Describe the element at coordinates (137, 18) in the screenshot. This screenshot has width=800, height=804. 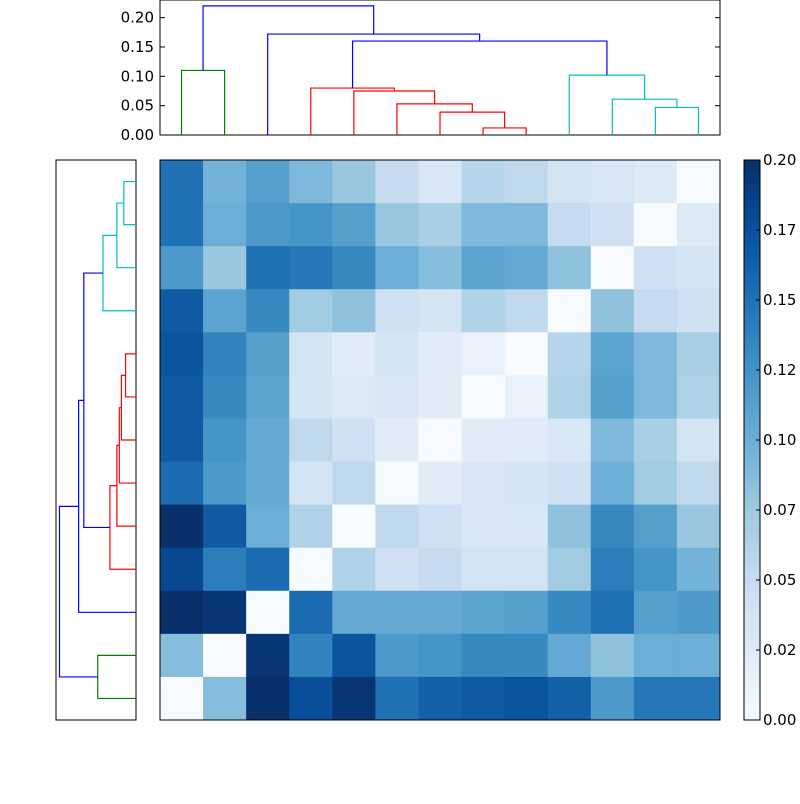
I see `y-tick-label: 0.20` at that location.